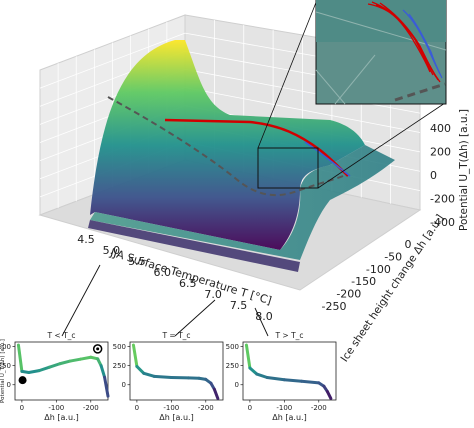  What do you see at coordinates (363, 281) in the screenshot?
I see `y-tick-label: -150` at bounding box center [363, 281].